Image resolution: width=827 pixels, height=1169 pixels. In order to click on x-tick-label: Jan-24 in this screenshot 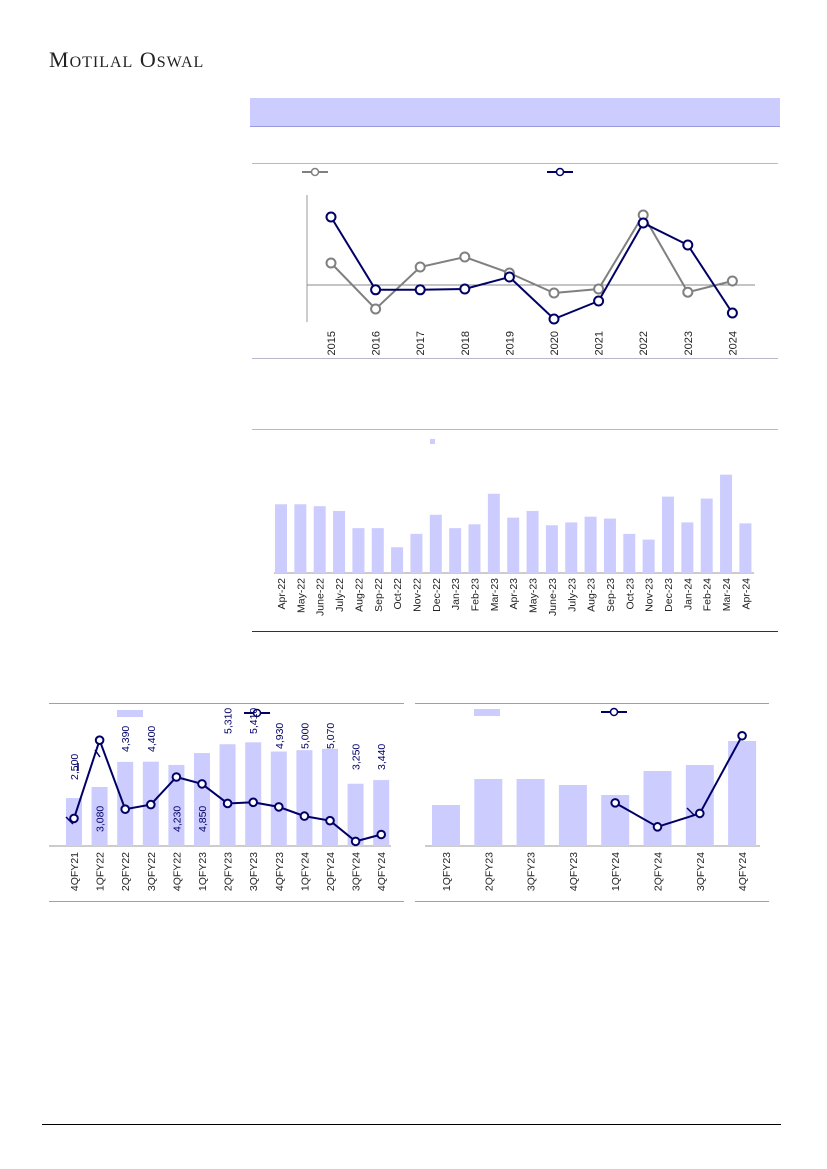, I will do `click(688, 594)`.